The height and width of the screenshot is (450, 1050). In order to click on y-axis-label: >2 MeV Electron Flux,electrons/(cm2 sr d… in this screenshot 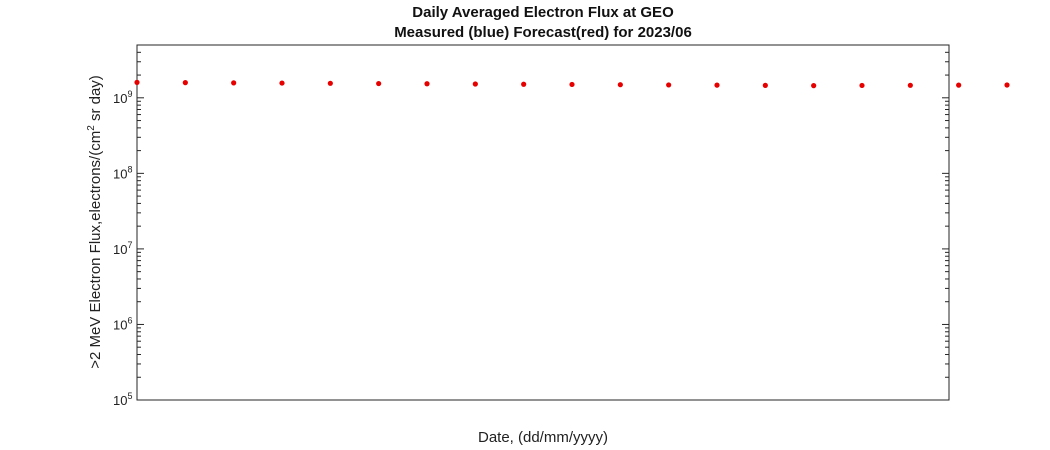, I will do `click(95, 222)`.